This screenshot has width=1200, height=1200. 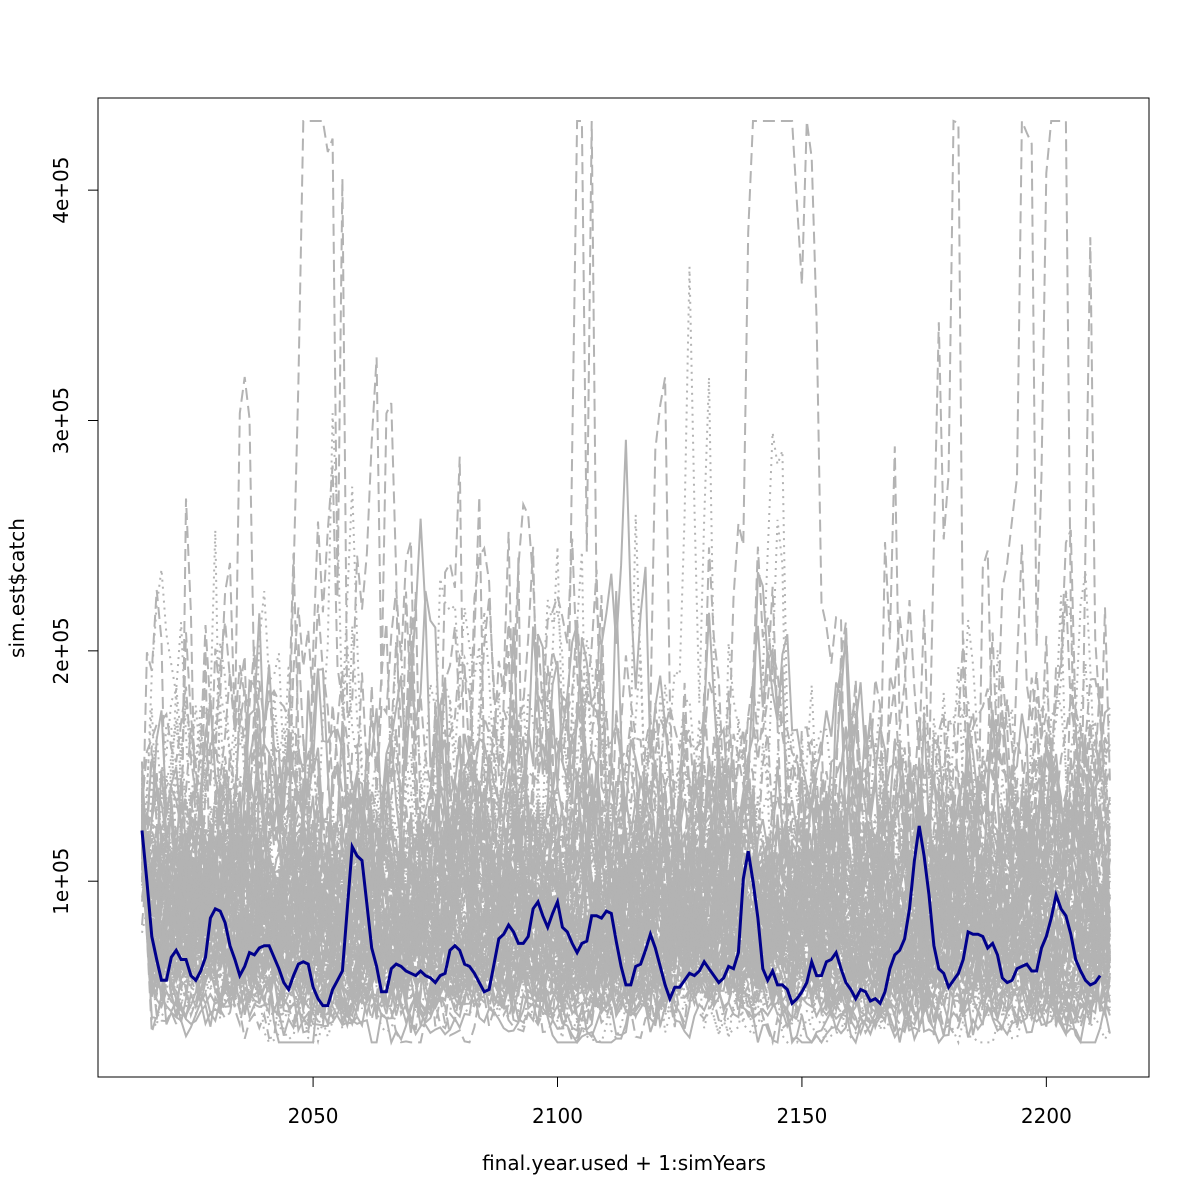 I want to click on y-axis: 1e+05 2e+05 3e+05 4e+05, so click(x=74, y=536).